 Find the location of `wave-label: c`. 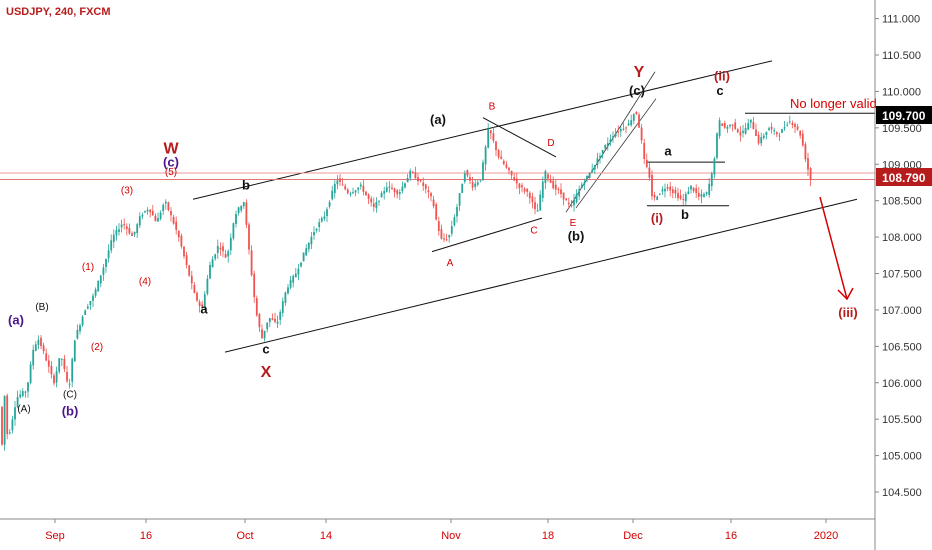

wave-label: c is located at coordinates (265, 349).